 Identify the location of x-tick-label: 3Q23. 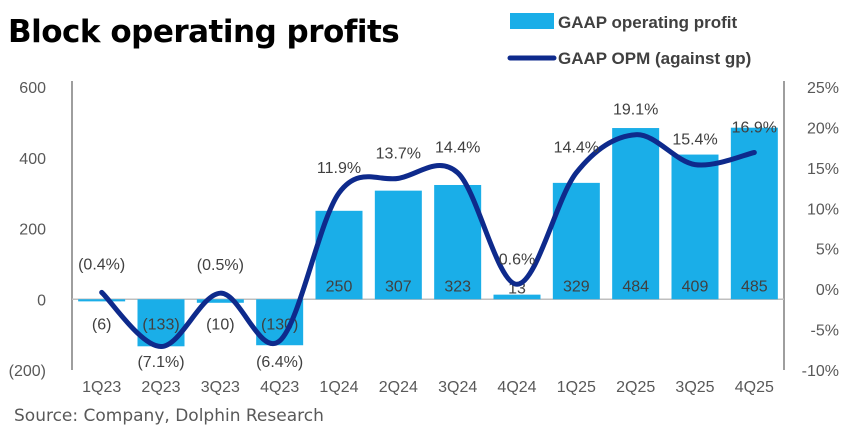
(220, 387).